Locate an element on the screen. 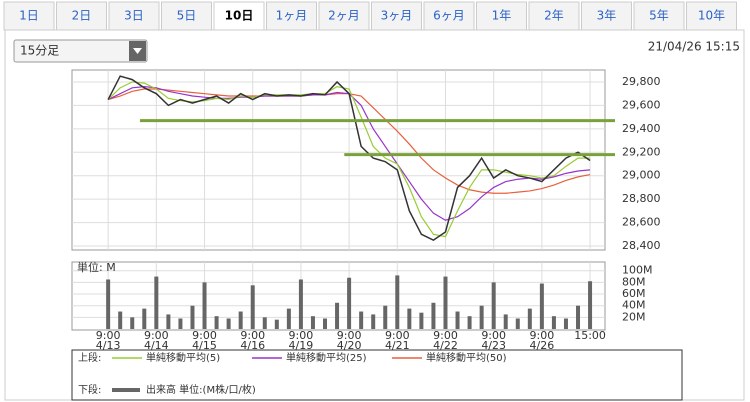 Image resolution: width=750 pixels, height=402 pixels. tab-label: 3日 is located at coordinates (134, 16).